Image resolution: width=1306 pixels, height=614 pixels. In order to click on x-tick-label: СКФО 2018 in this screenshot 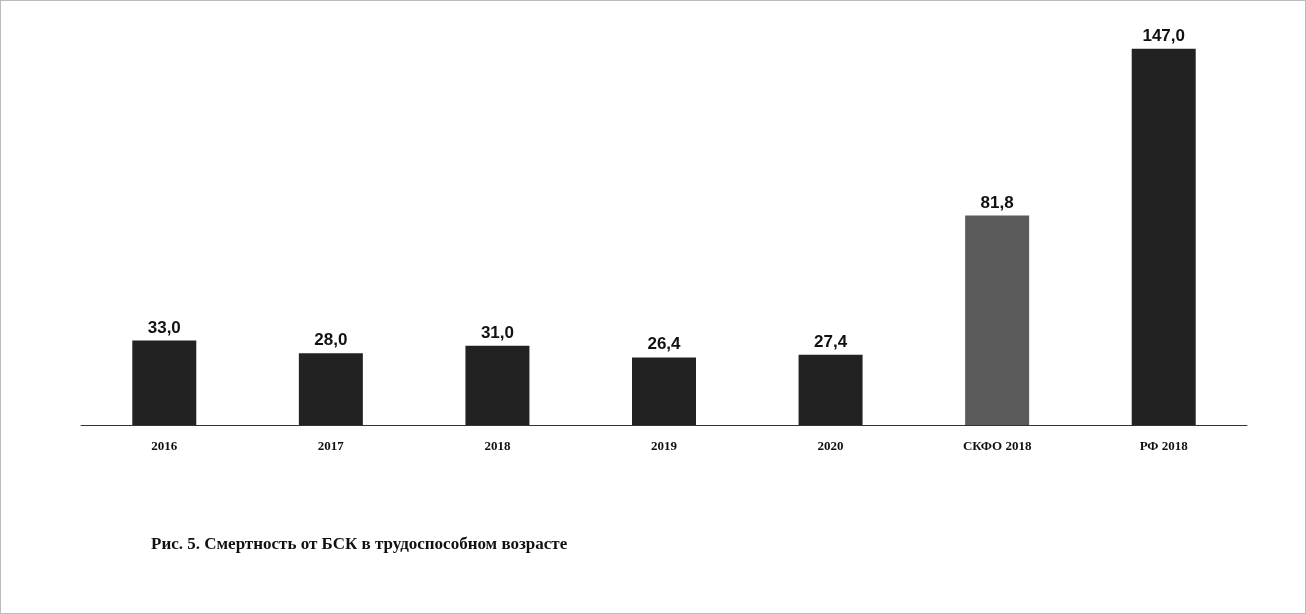, I will do `click(997, 445)`.